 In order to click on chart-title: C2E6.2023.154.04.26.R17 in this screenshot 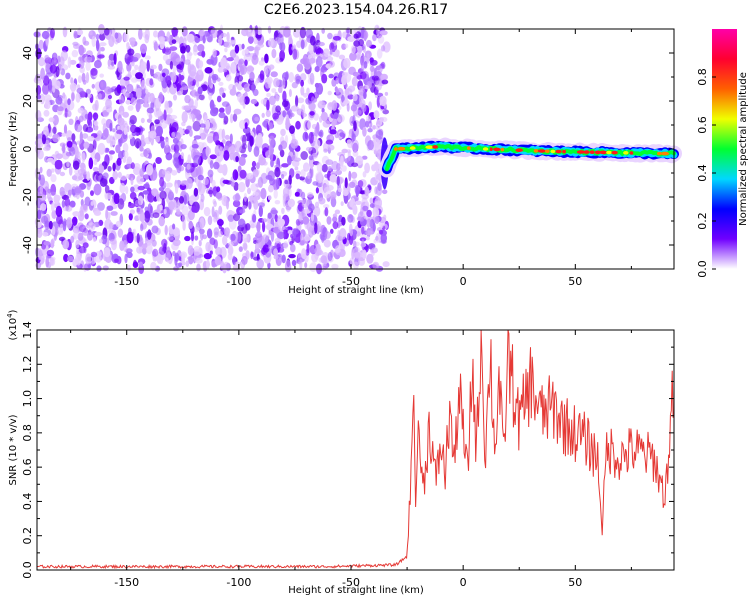, I will do `click(356, 10)`.